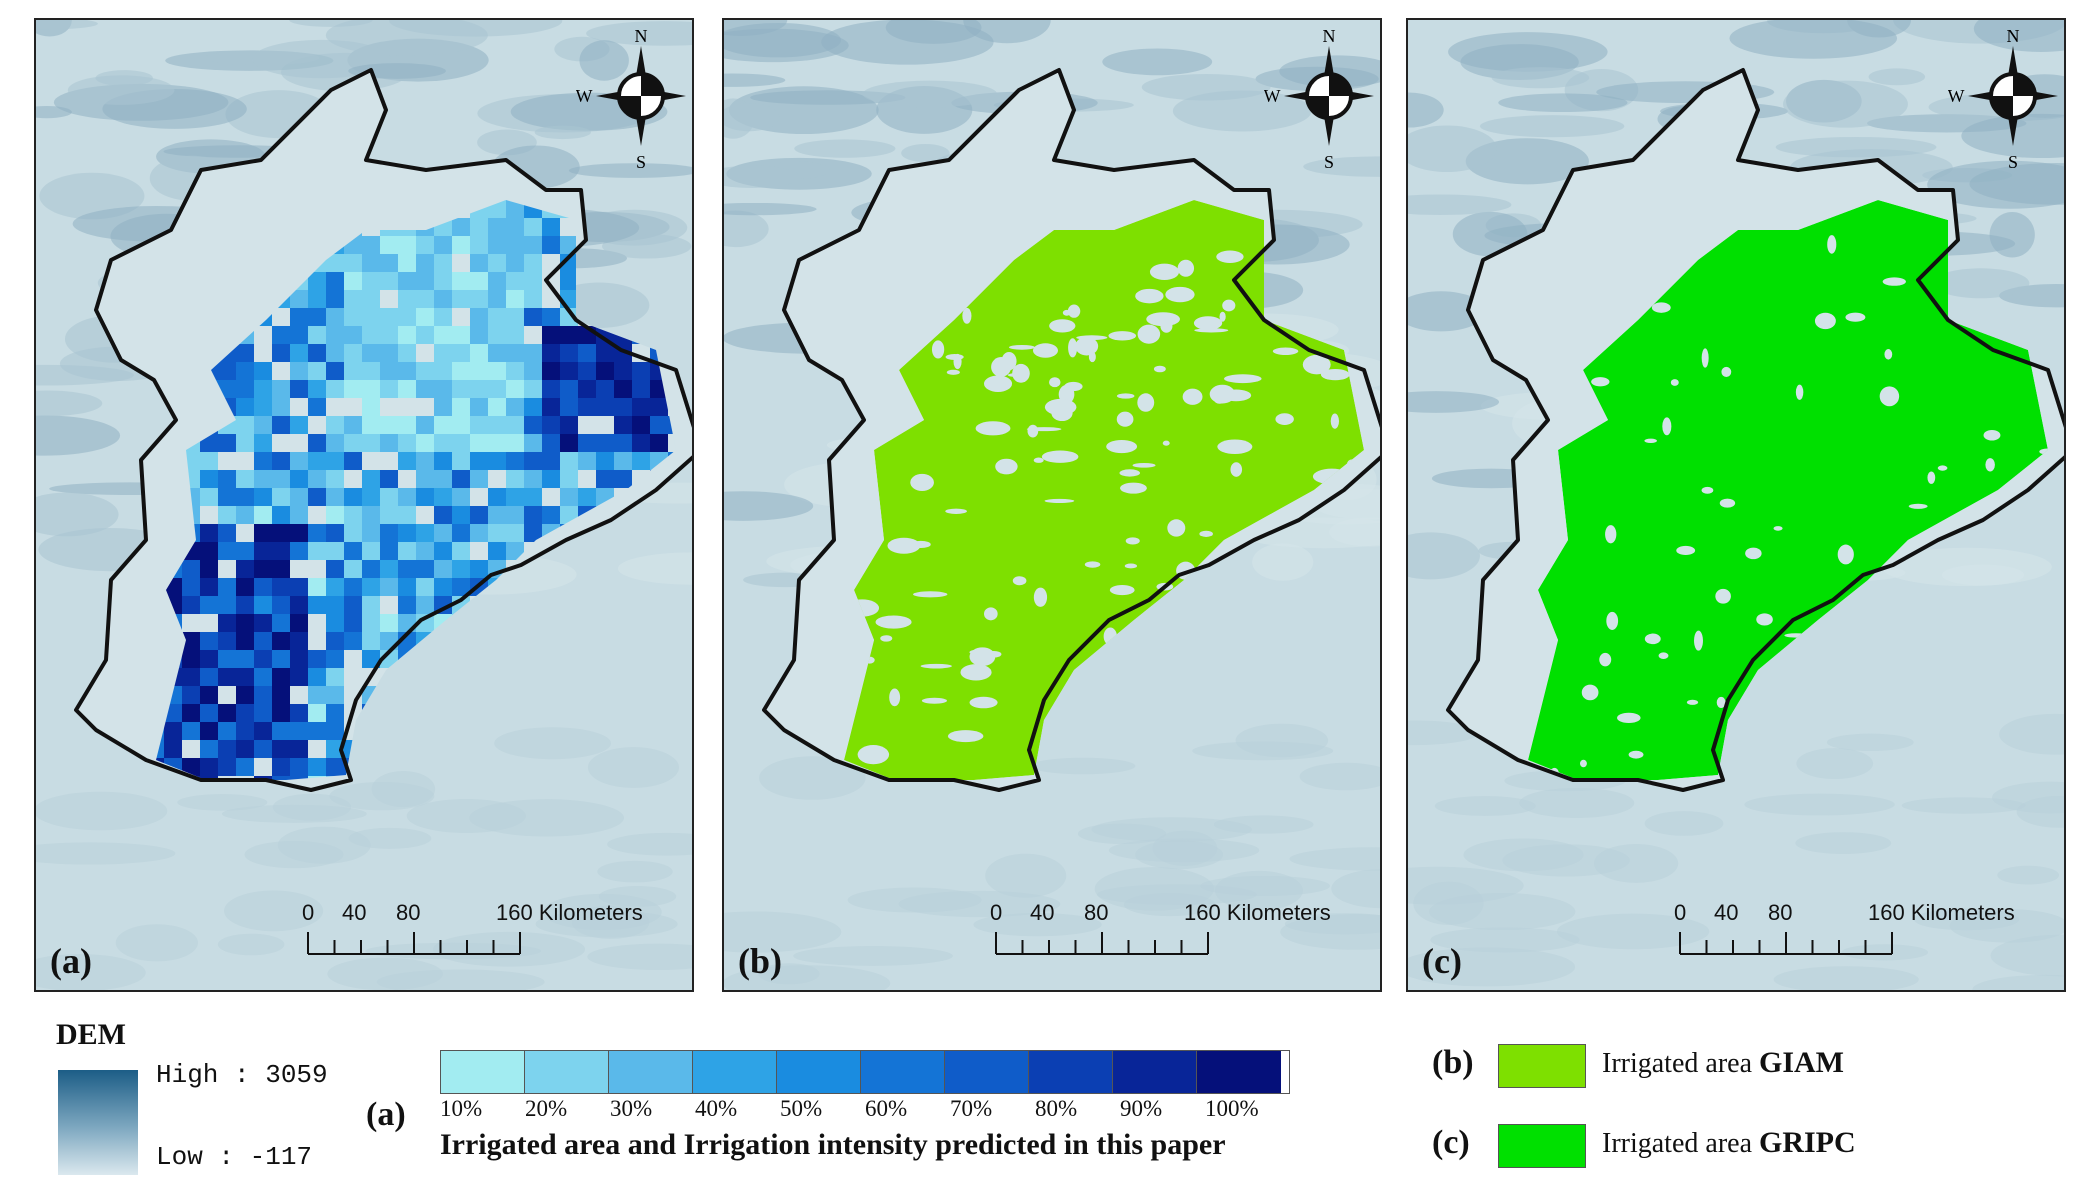 The width and height of the screenshot is (2084, 1200). What do you see at coordinates (461, 1108) in the screenshot?
I see `intensity-class-label: 10%` at bounding box center [461, 1108].